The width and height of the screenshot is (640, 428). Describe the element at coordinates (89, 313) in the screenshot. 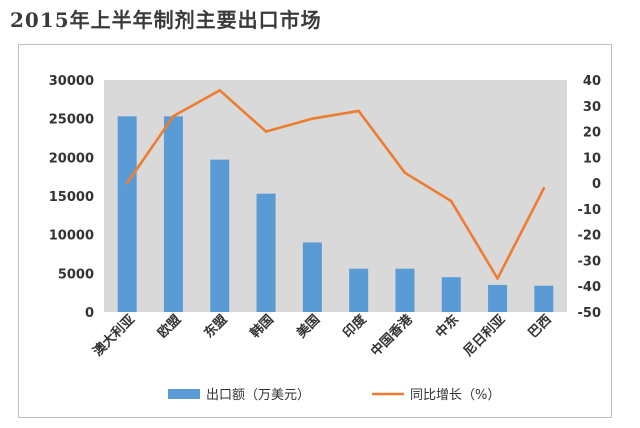

I see `left-axis-tick-label: 0` at that location.